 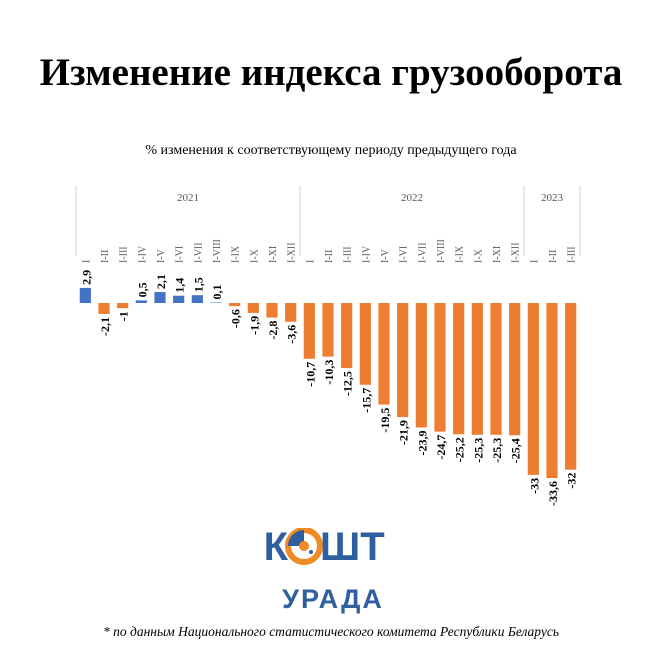 I want to click on logo-text-left: К, so click(x=276, y=548).